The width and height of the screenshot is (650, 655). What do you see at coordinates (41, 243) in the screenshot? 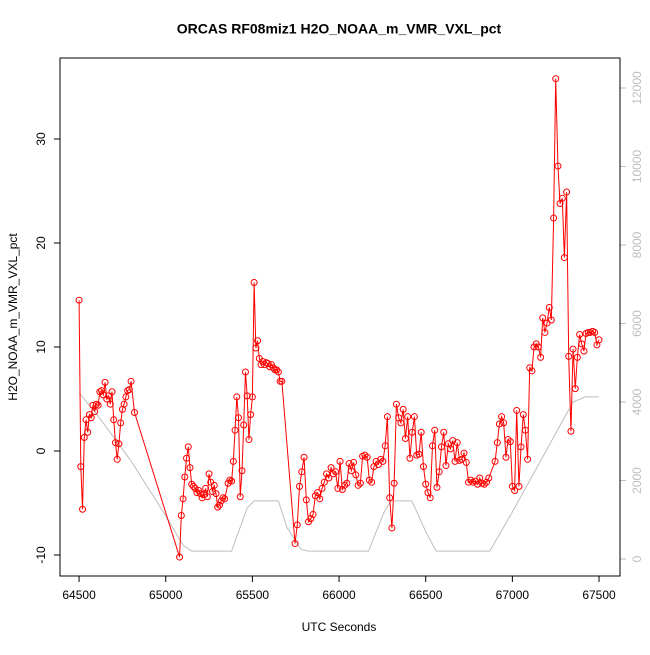
I see `y-tick-label: 20` at bounding box center [41, 243].